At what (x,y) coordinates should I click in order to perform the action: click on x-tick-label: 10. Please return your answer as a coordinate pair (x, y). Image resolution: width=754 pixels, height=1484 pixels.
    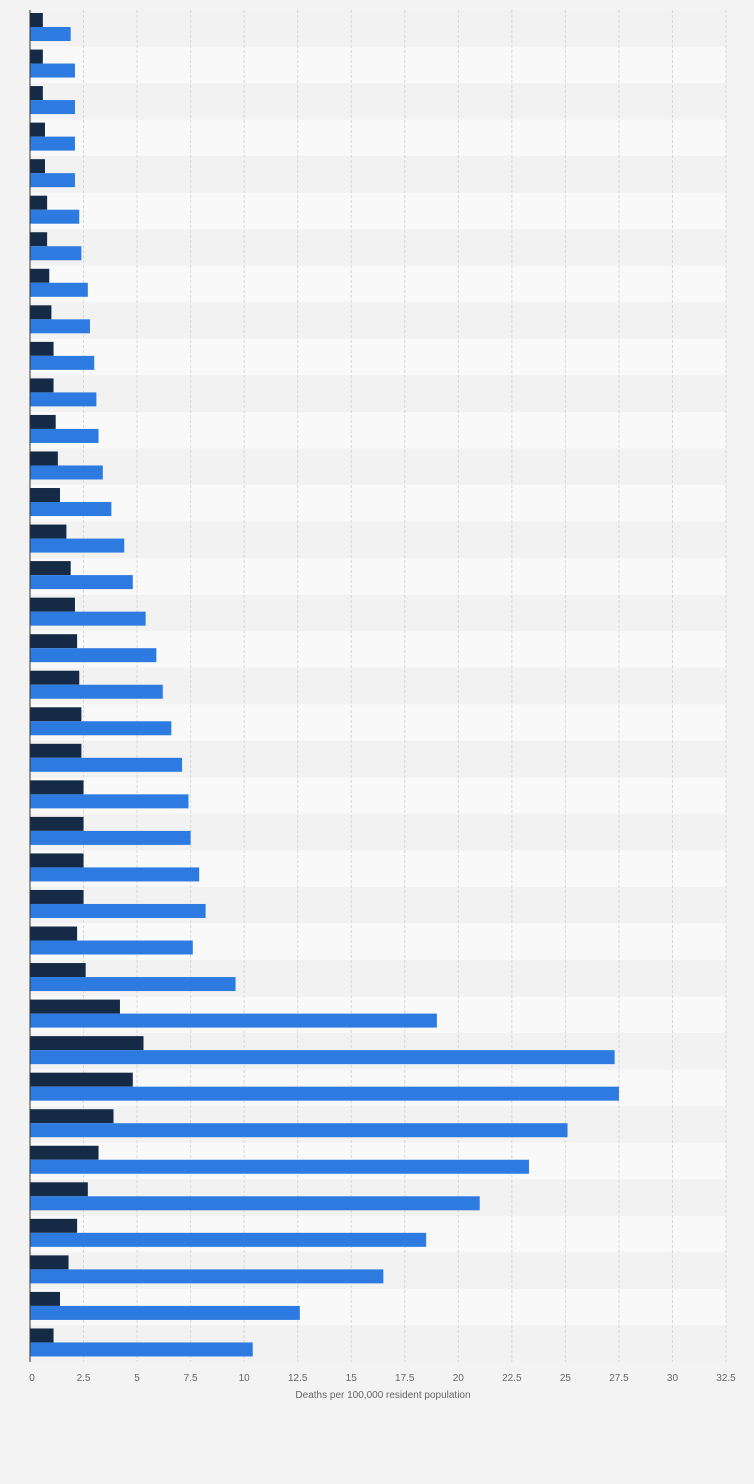
    Looking at the image, I should click on (245, 1378).